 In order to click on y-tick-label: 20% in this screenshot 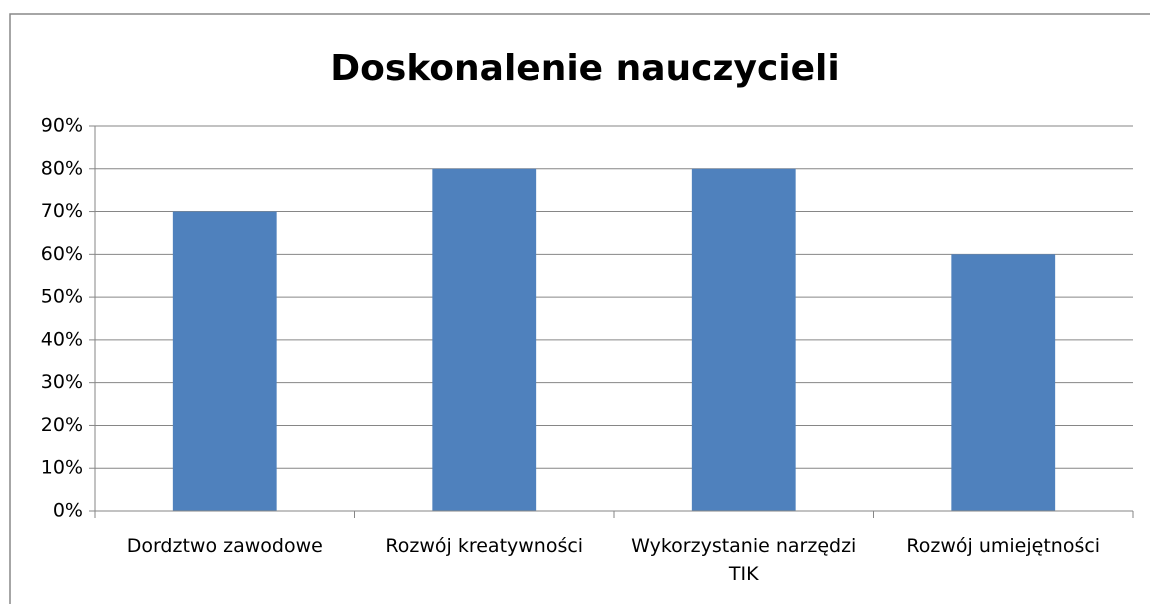, I will do `click(62, 425)`.